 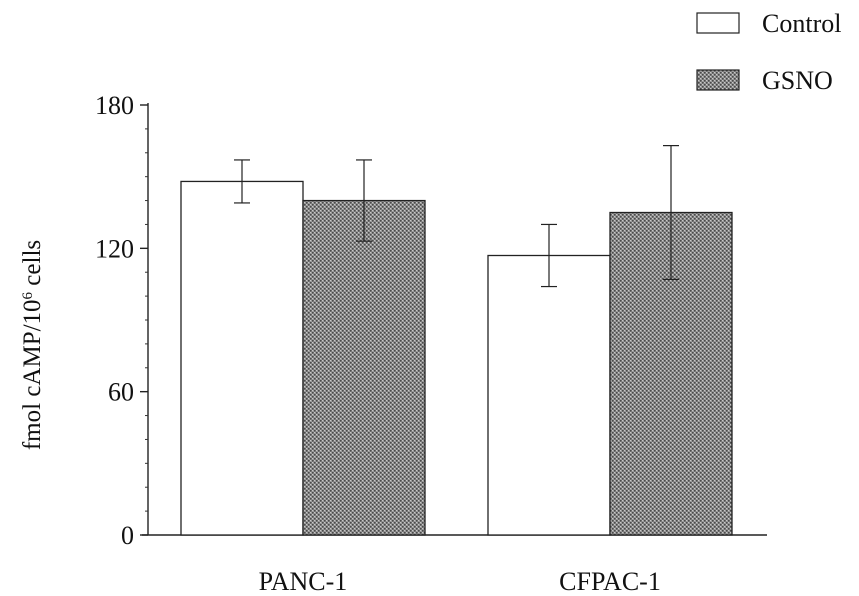 I want to click on legend-item-control: Control, so click(x=768, y=23).